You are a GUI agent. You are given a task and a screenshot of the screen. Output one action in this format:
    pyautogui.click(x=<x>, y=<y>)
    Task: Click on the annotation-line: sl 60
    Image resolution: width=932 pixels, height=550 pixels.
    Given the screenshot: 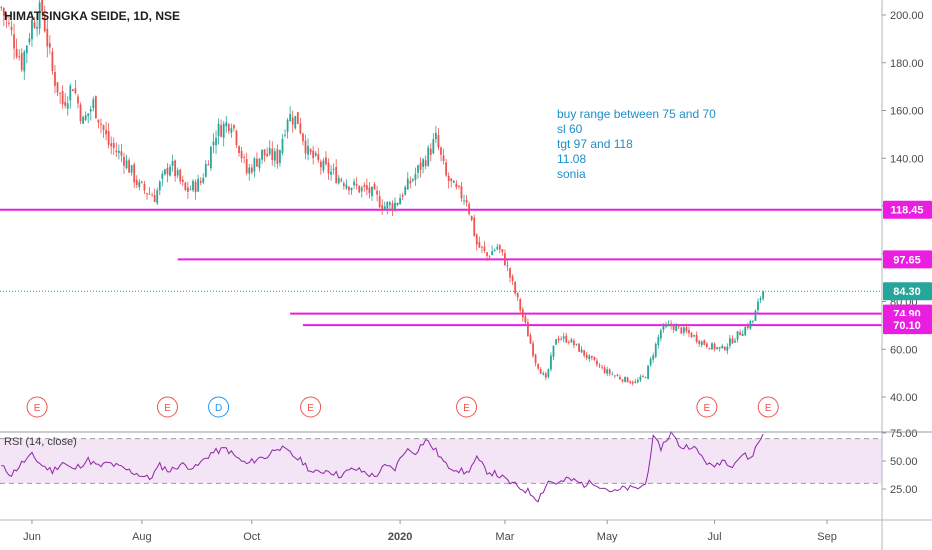 What is the action you would take?
    pyautogui.click(x=570, y=129)
    